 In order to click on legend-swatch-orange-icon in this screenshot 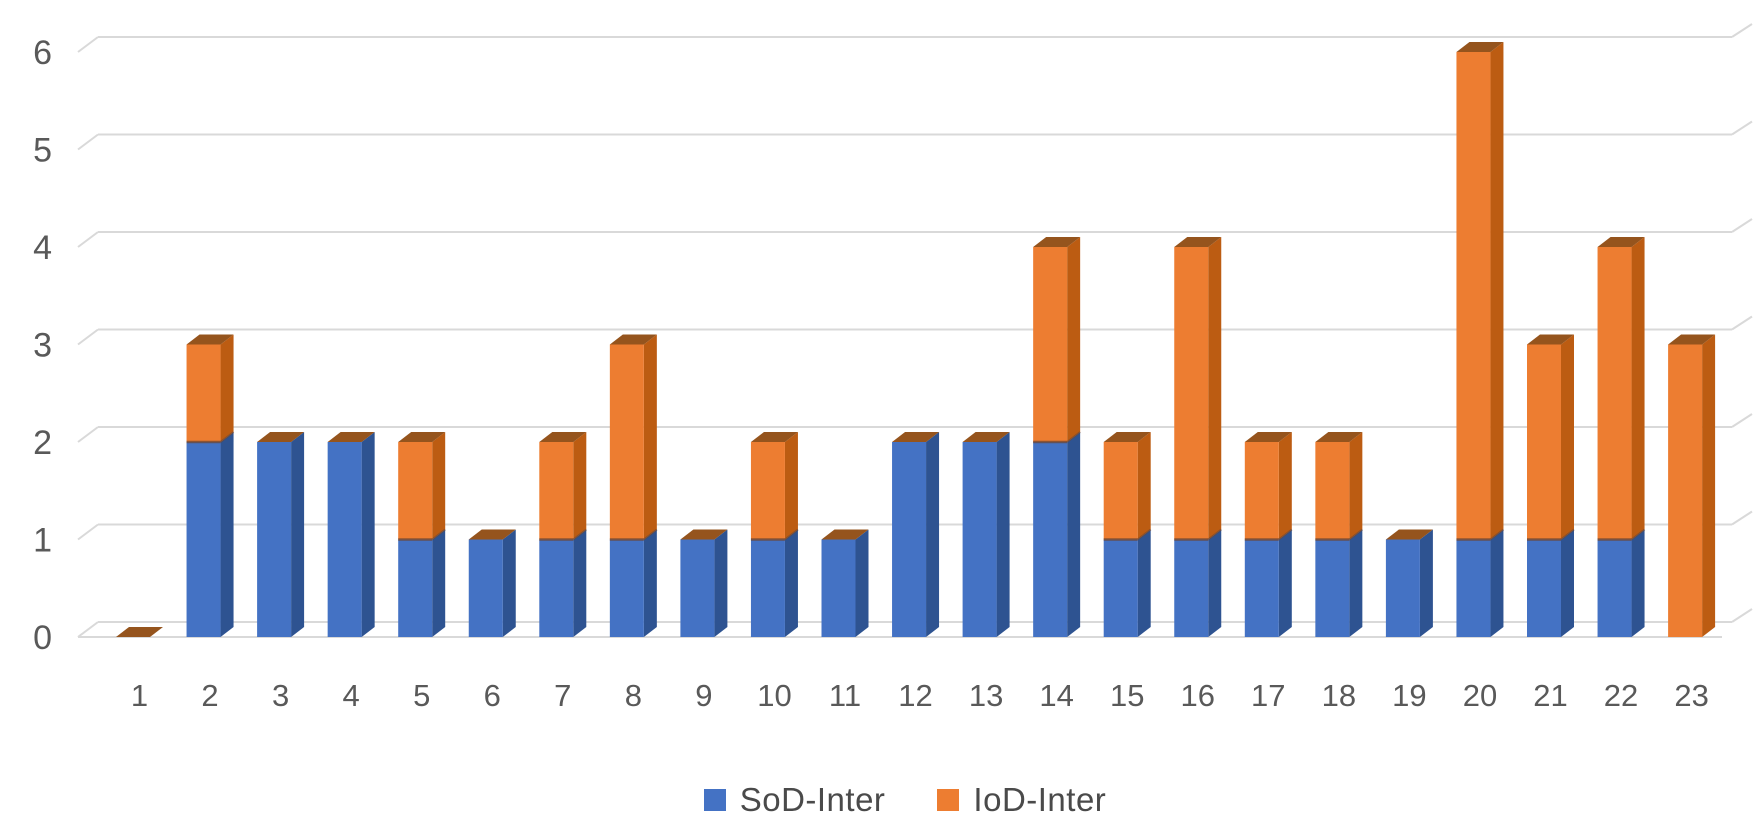, I will do `click(948, 800)`.